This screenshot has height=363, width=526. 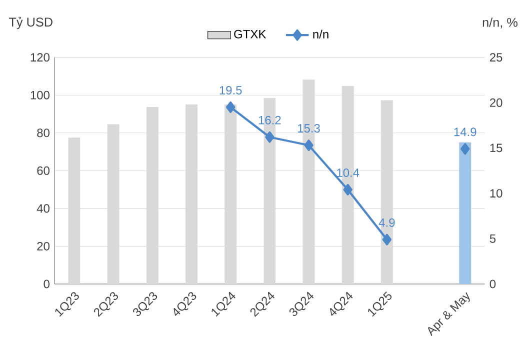 I want to click on y-axis-title: Tỷ USD, so click(x=30, y=23).